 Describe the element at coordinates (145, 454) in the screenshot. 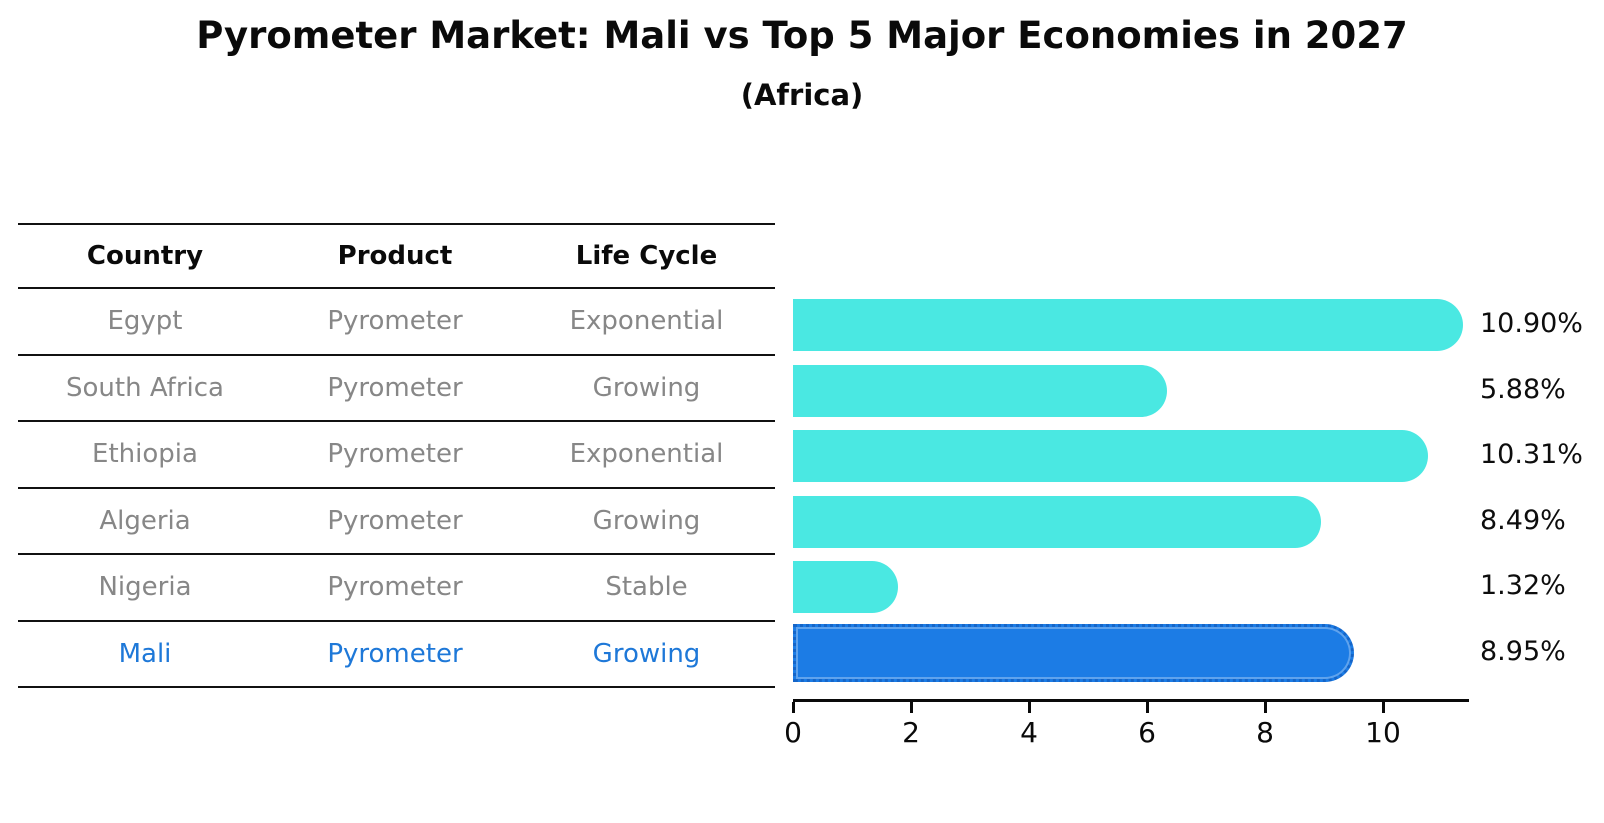

I see `table-cell-country: Ethiopia` at that location.